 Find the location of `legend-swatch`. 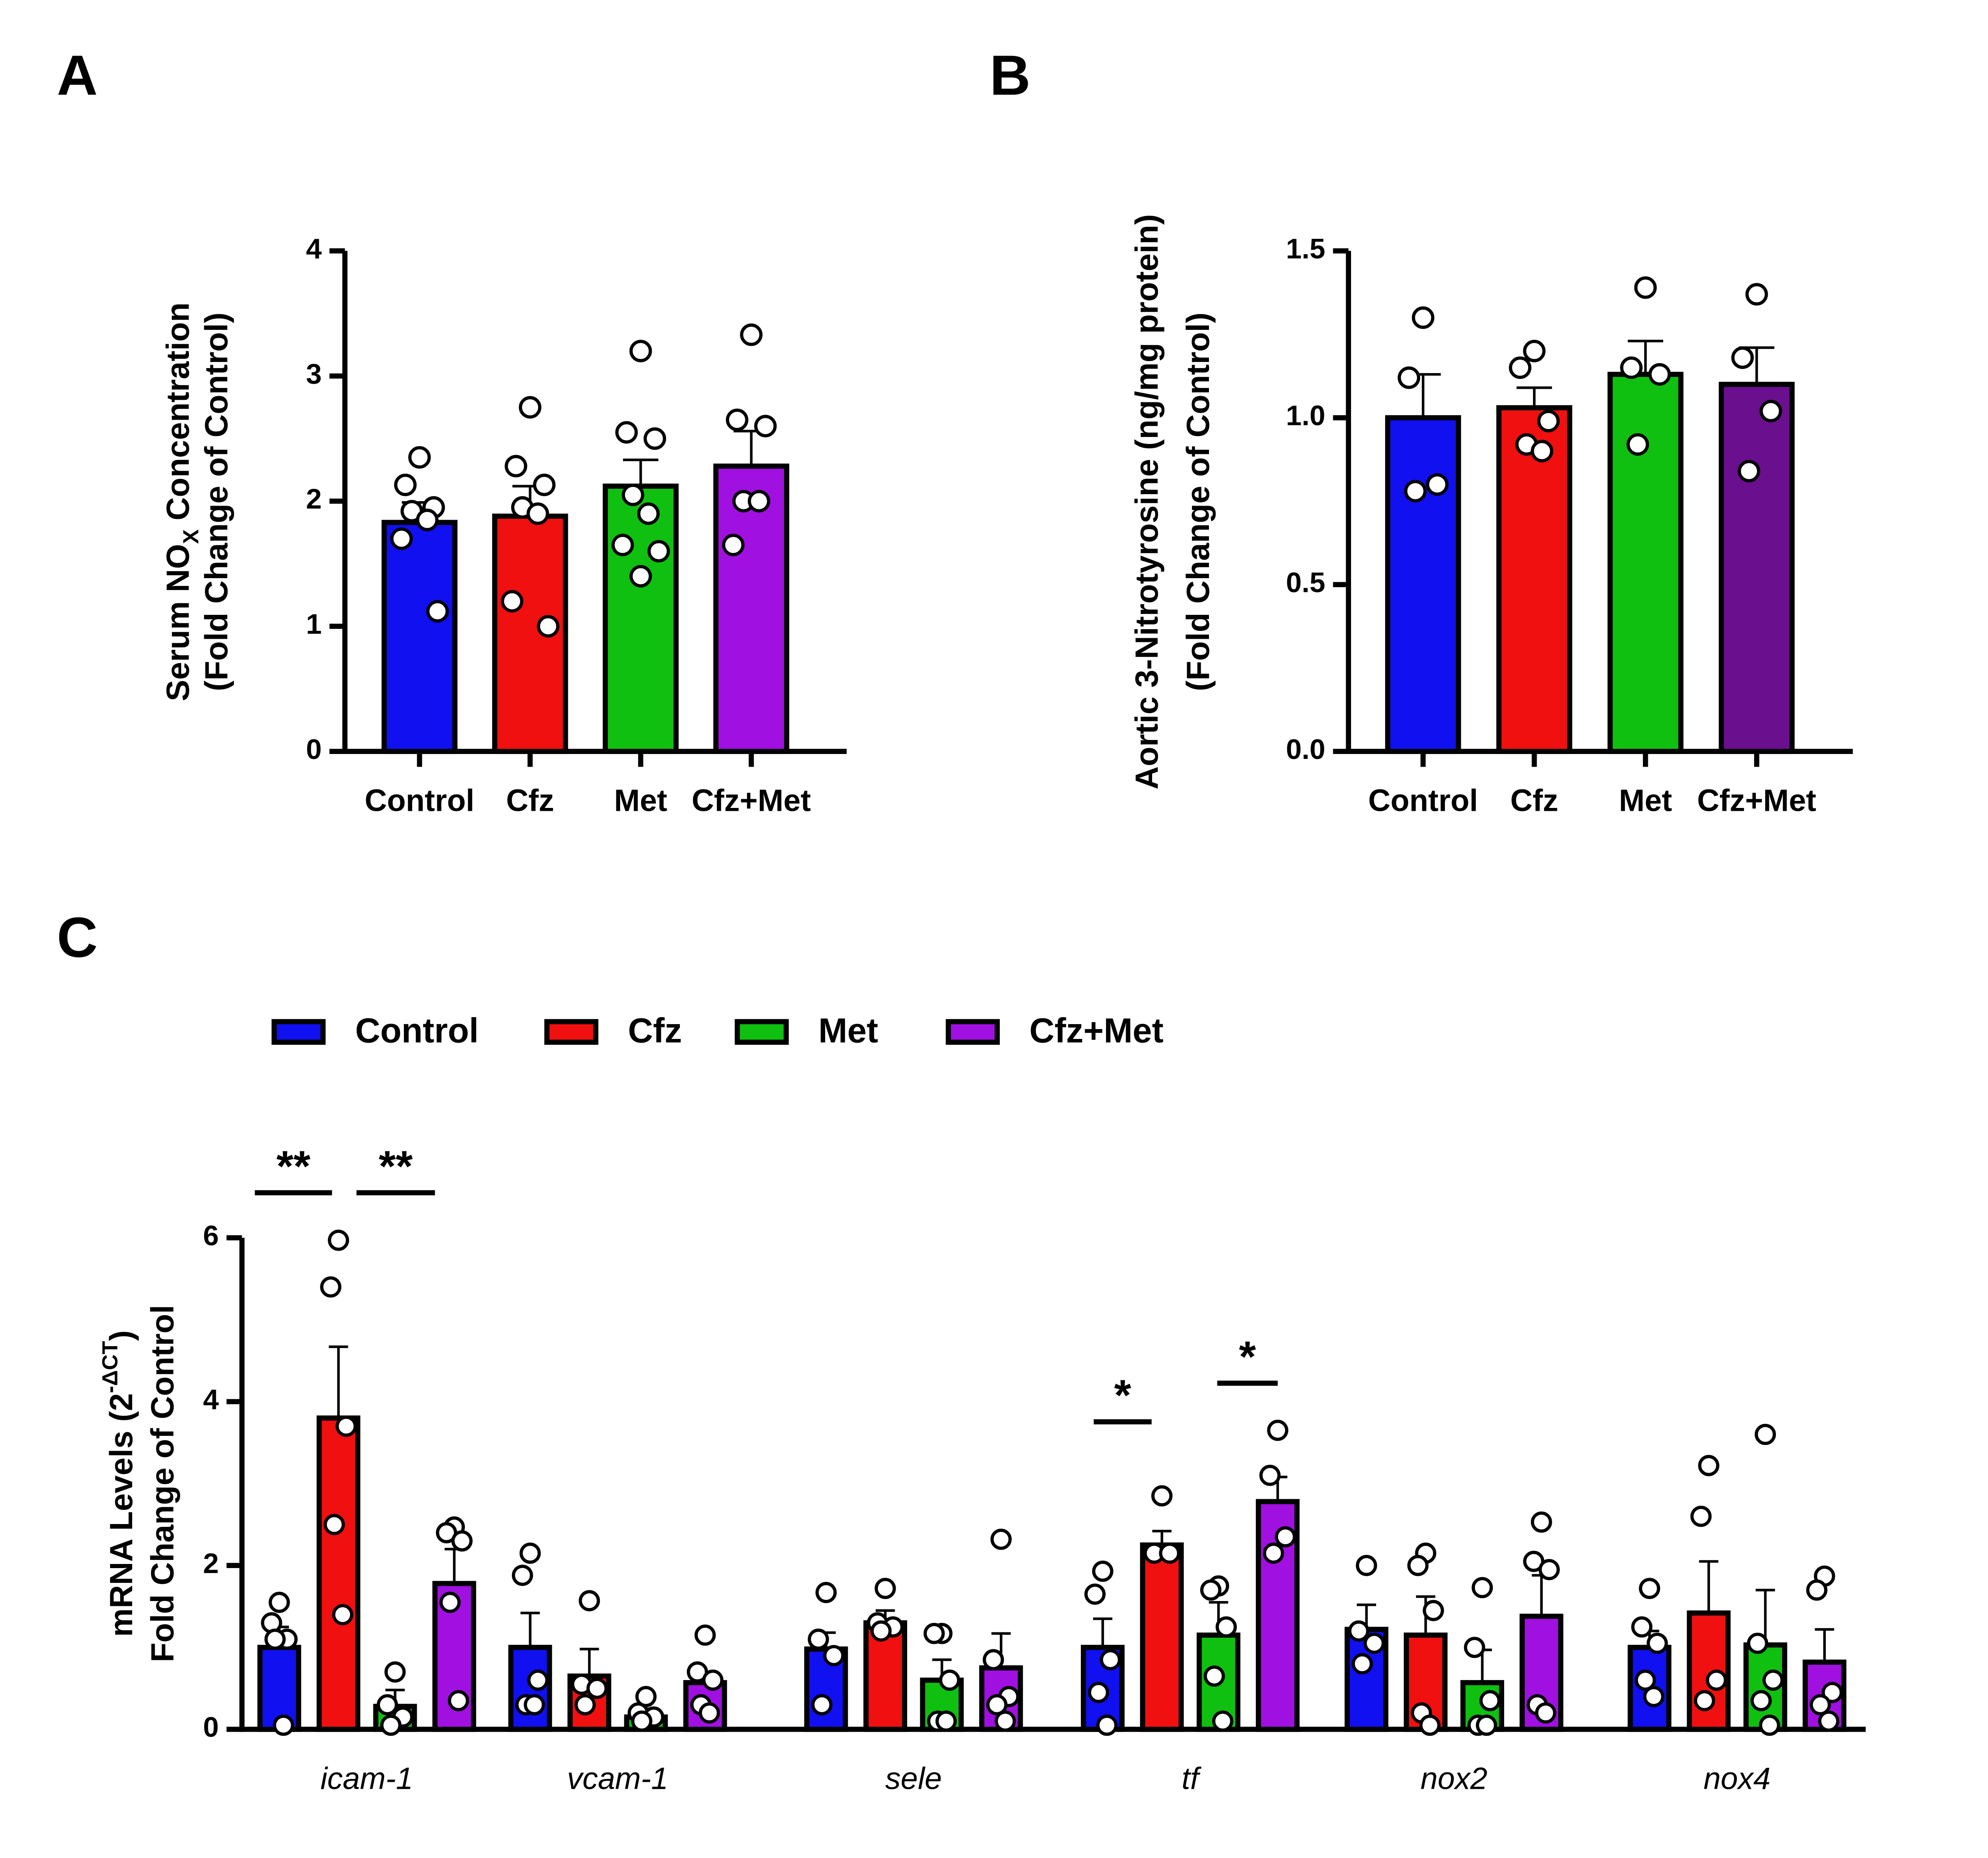

legend-swatch is located at coordinates (571, 1032).